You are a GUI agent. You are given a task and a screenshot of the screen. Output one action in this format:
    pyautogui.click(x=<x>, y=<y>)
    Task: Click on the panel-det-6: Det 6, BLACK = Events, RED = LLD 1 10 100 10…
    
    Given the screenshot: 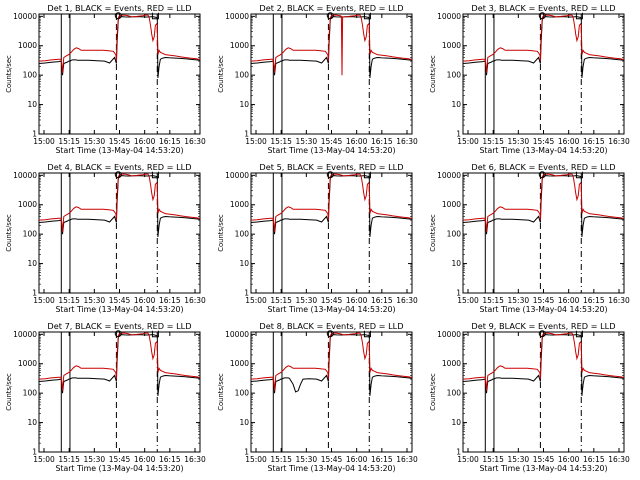 What is the action you would take?
    pyautogui.click(x=529, y=238)
    